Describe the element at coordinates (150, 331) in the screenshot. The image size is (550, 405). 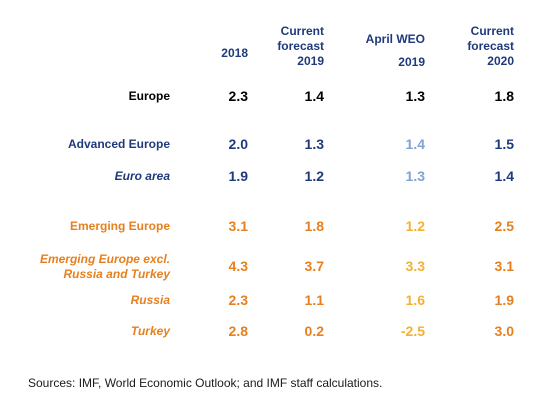
I see `row-label-turkey: Turkey` at that location.